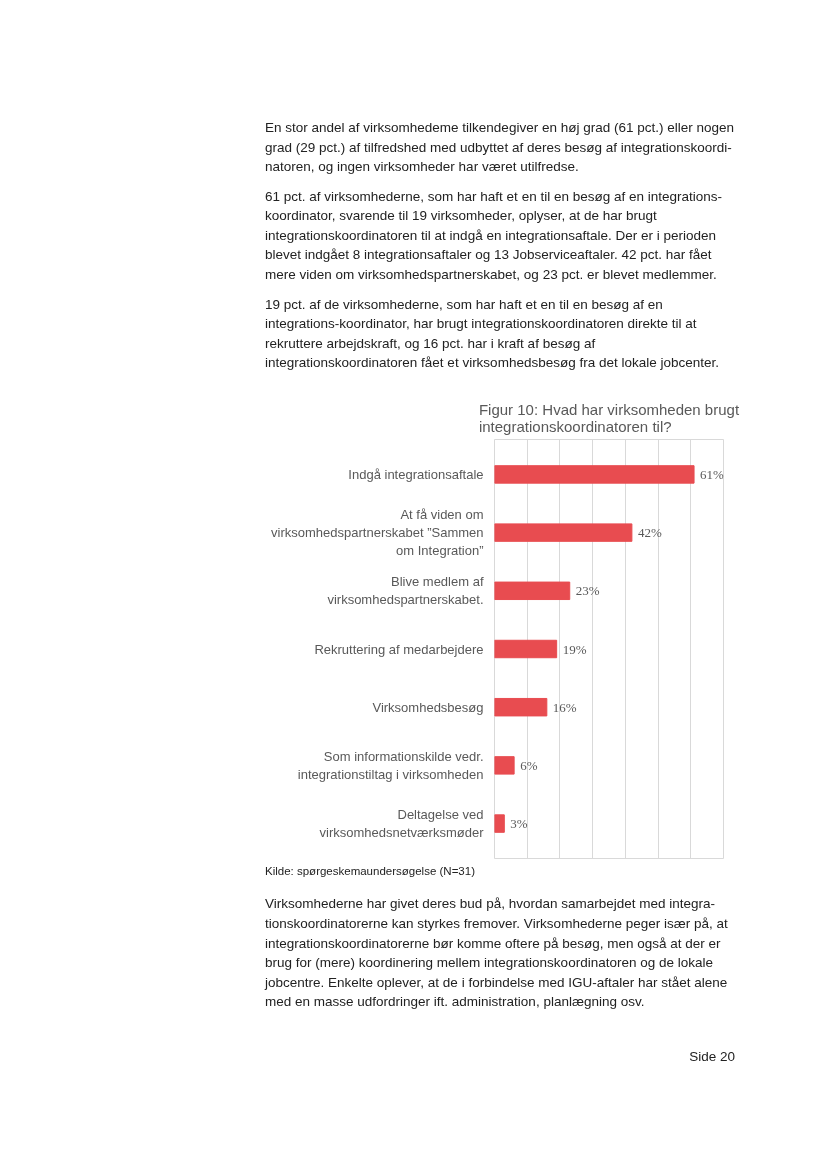 This screenshot has width=827, height=1169. I want to click on y-tick-label: Som informationskilde vedr. integrationstiltag i virksomheden, so click(390, 765).